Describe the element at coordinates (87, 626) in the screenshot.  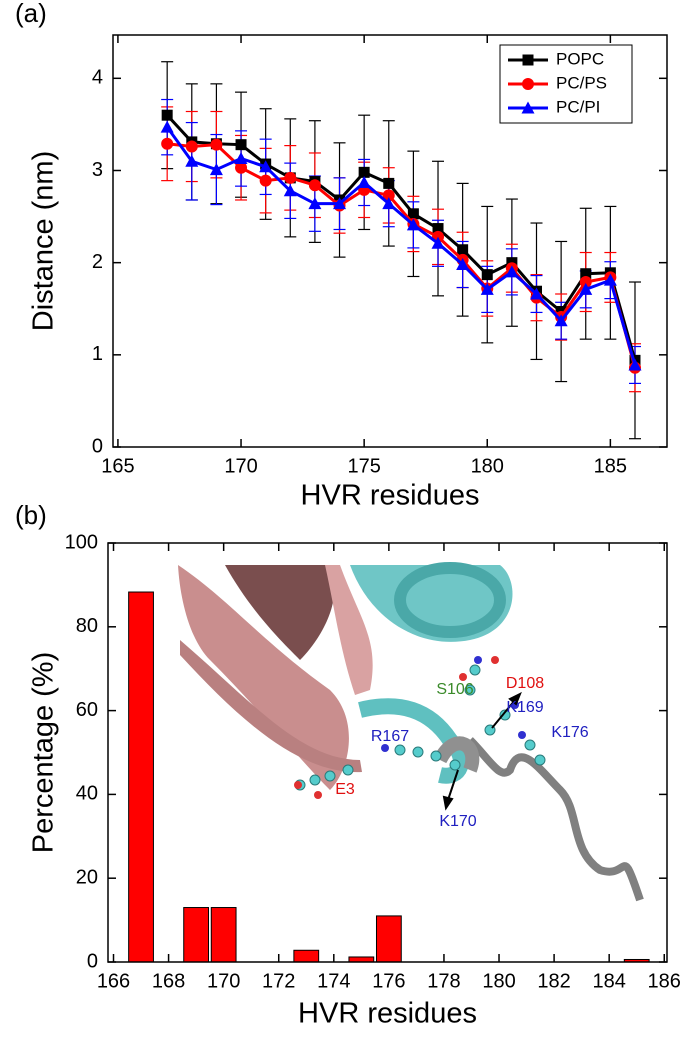
I see `y-tick-label: 80` at that location.